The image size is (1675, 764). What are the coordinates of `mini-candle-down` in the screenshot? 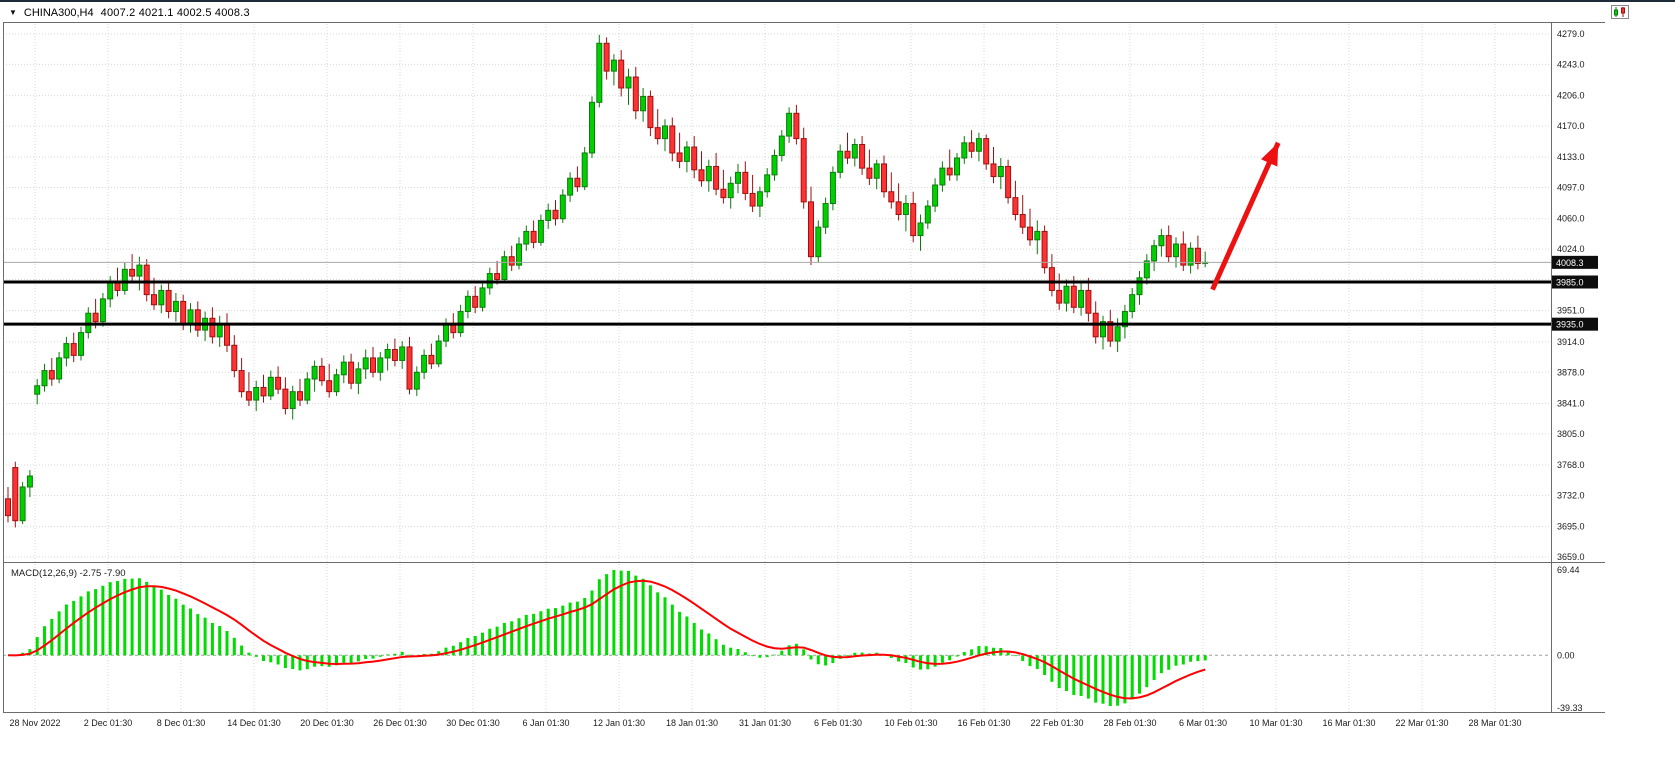 It's located at (1623, 10).